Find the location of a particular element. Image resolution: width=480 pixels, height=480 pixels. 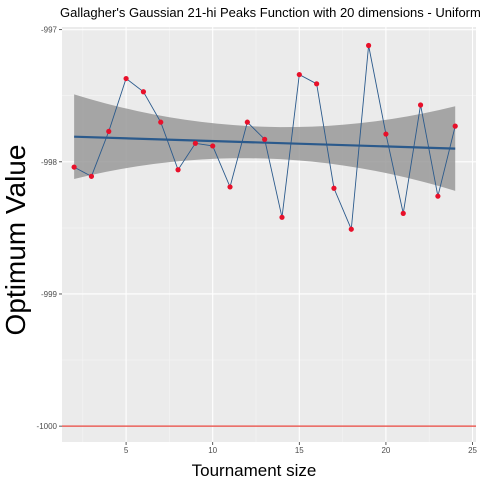

x-tick-label: 20 is located at coordinates (385, 450).